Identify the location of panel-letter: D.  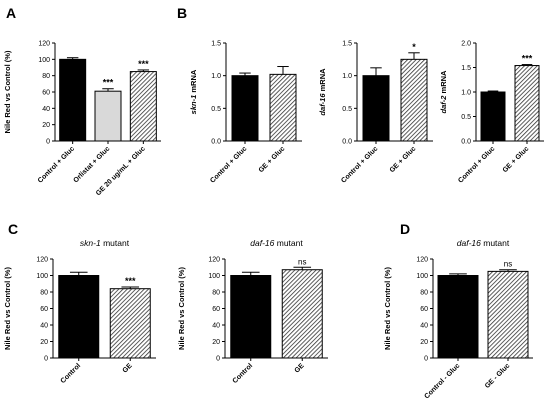
(405, 229).